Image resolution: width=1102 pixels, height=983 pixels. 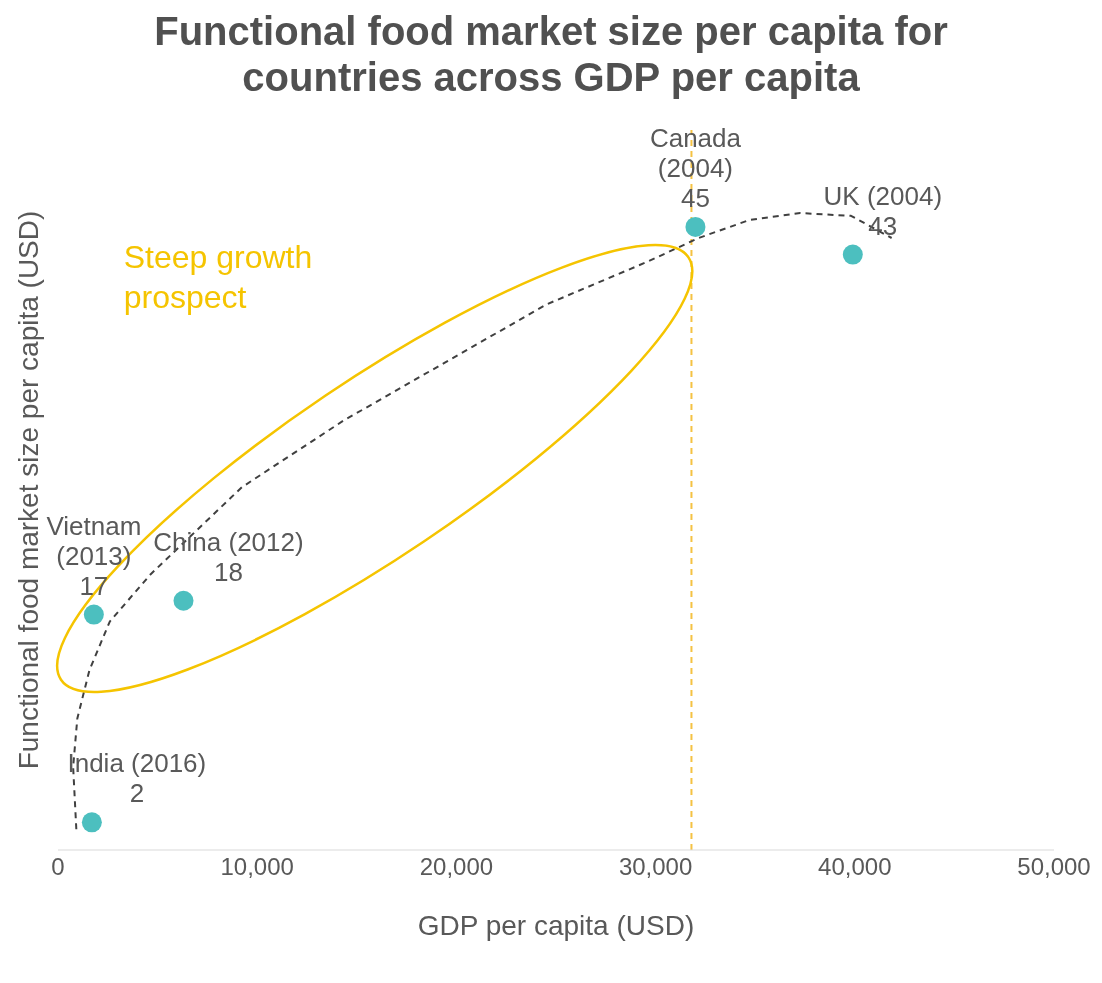 I want to click on data-label: 43, so click(x=883, y=225).